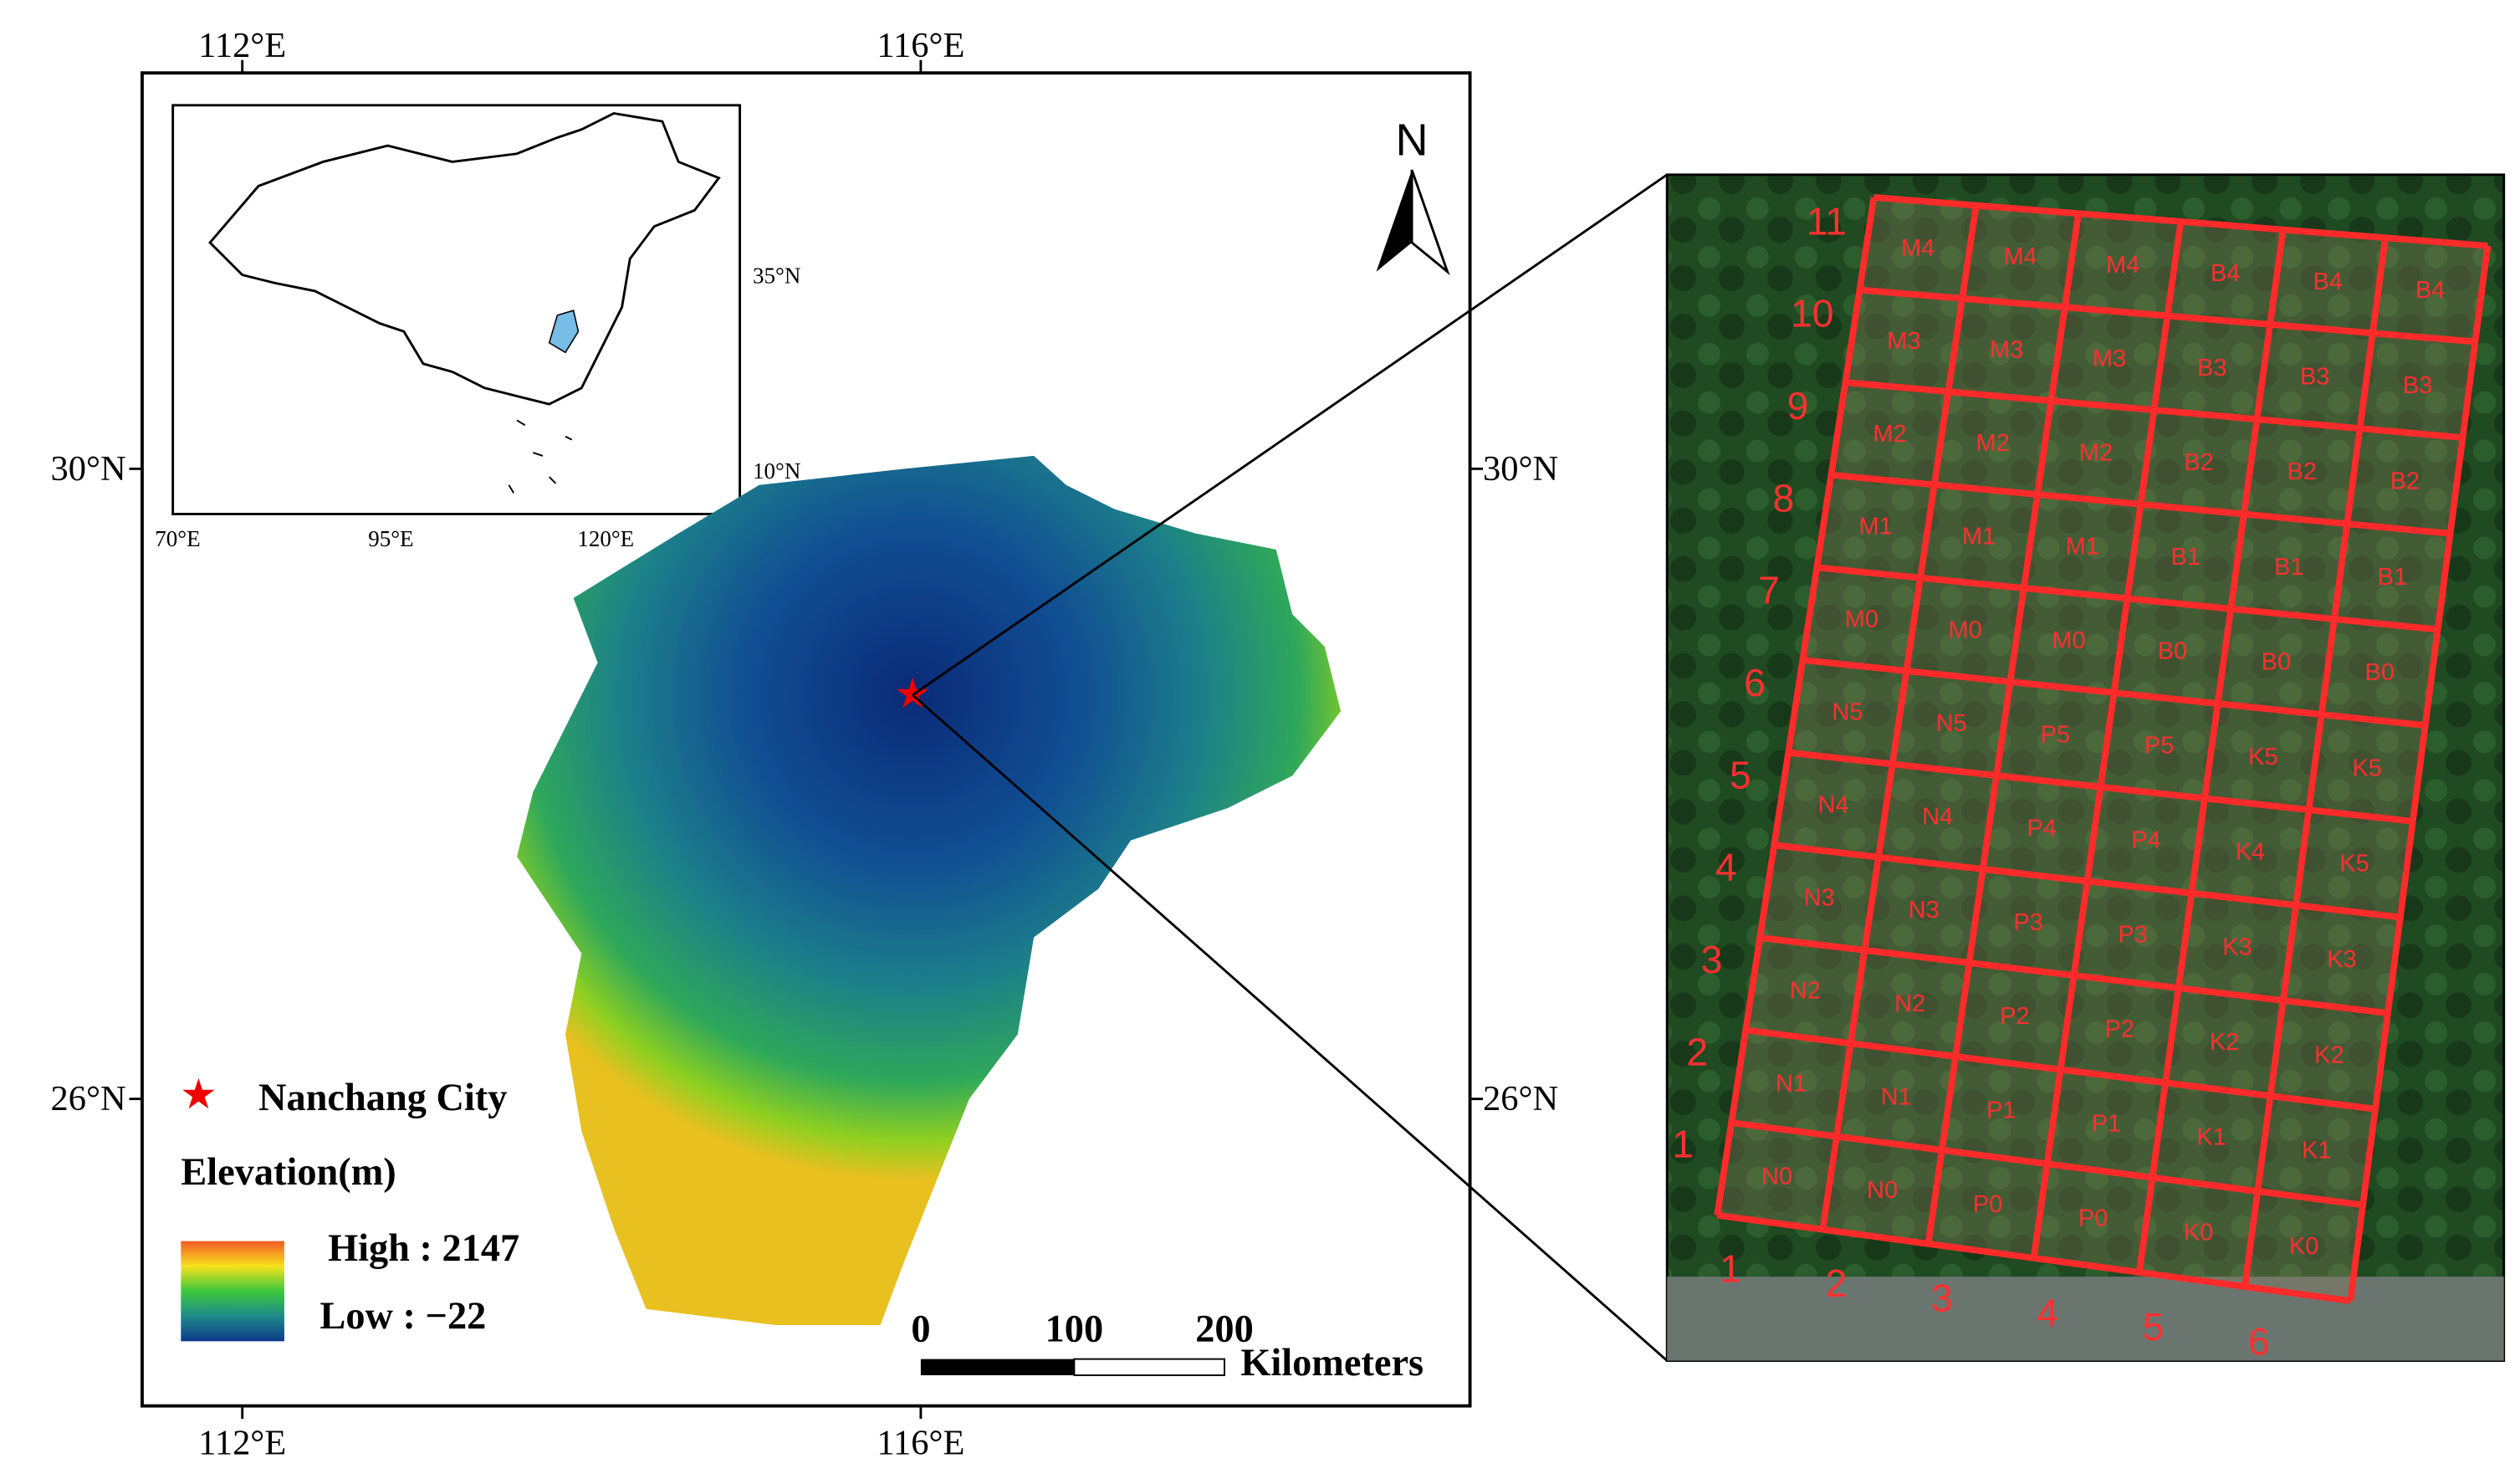 Image resolution: width=2520 pixels, height=1474 pixels. I want to click on jiangxi-inset, so click(564, 332).